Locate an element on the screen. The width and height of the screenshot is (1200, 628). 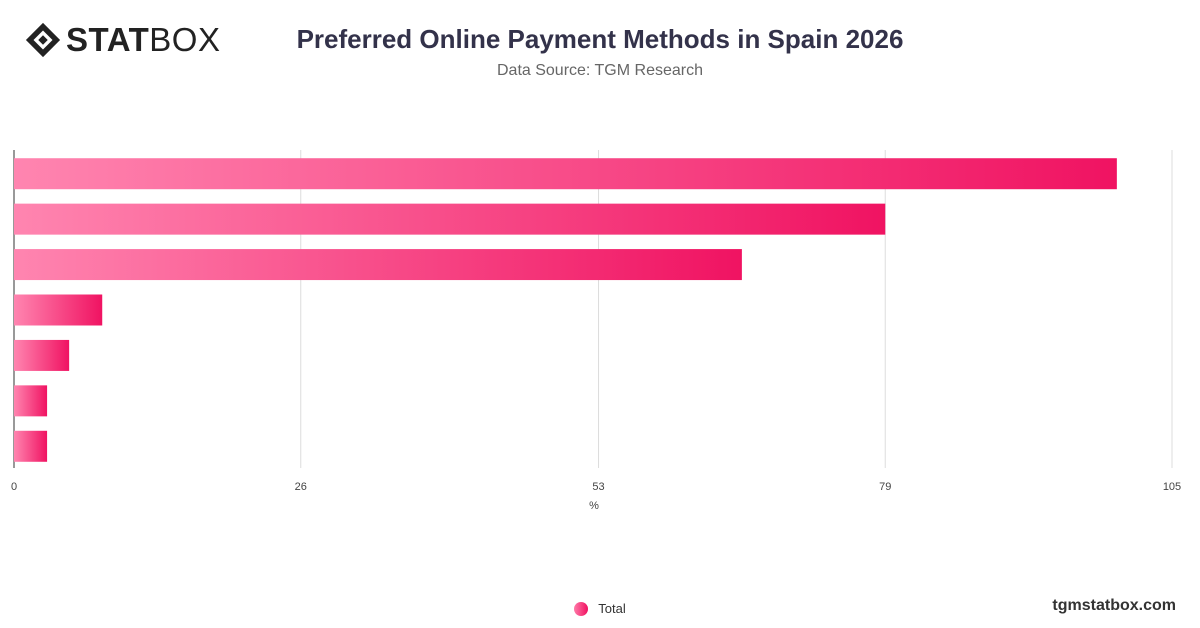
chart-subtitle: Data Source: TGM Research is located at coordinates (599, 70).